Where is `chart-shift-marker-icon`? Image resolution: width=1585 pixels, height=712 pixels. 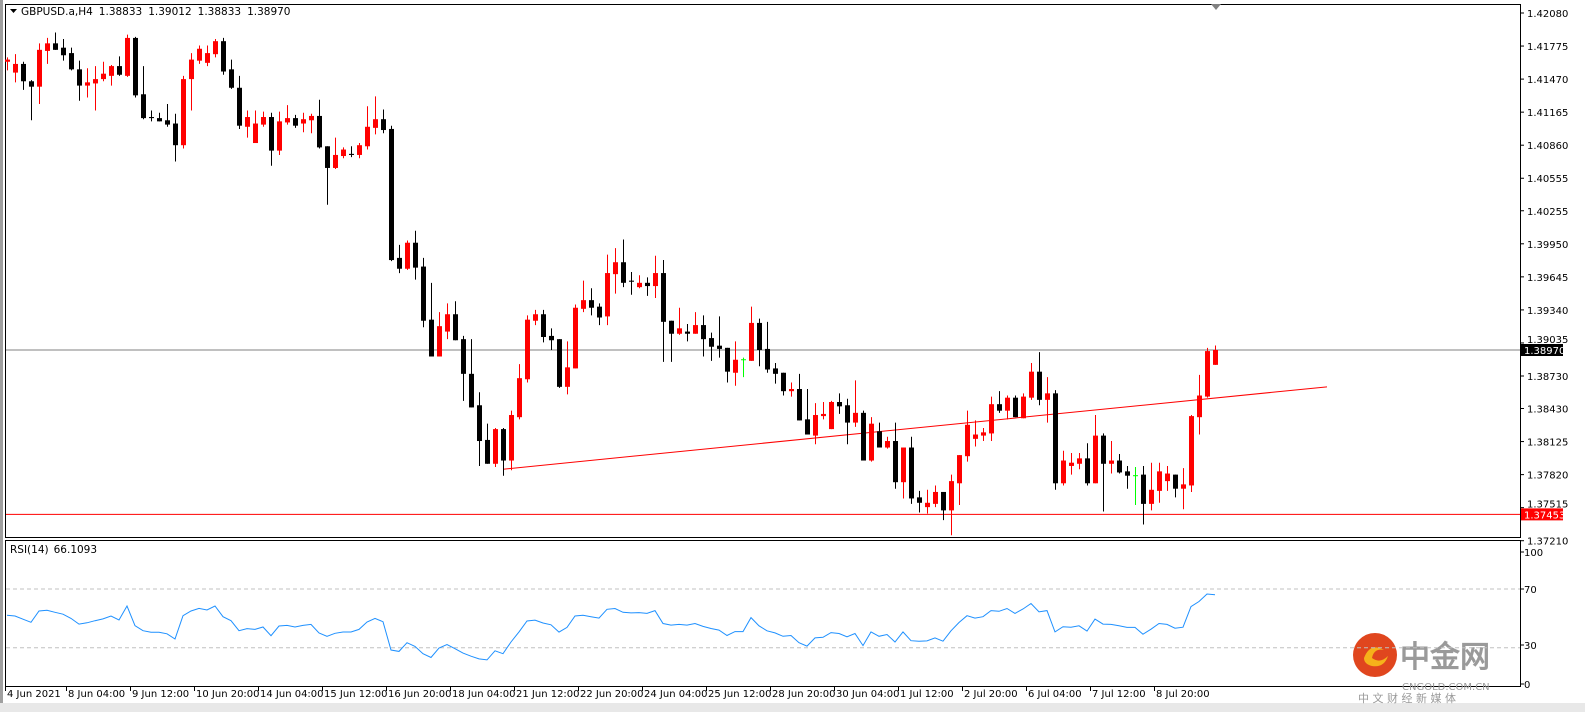
chart-shift-marker-icon is located at coordinates (1216, 7).